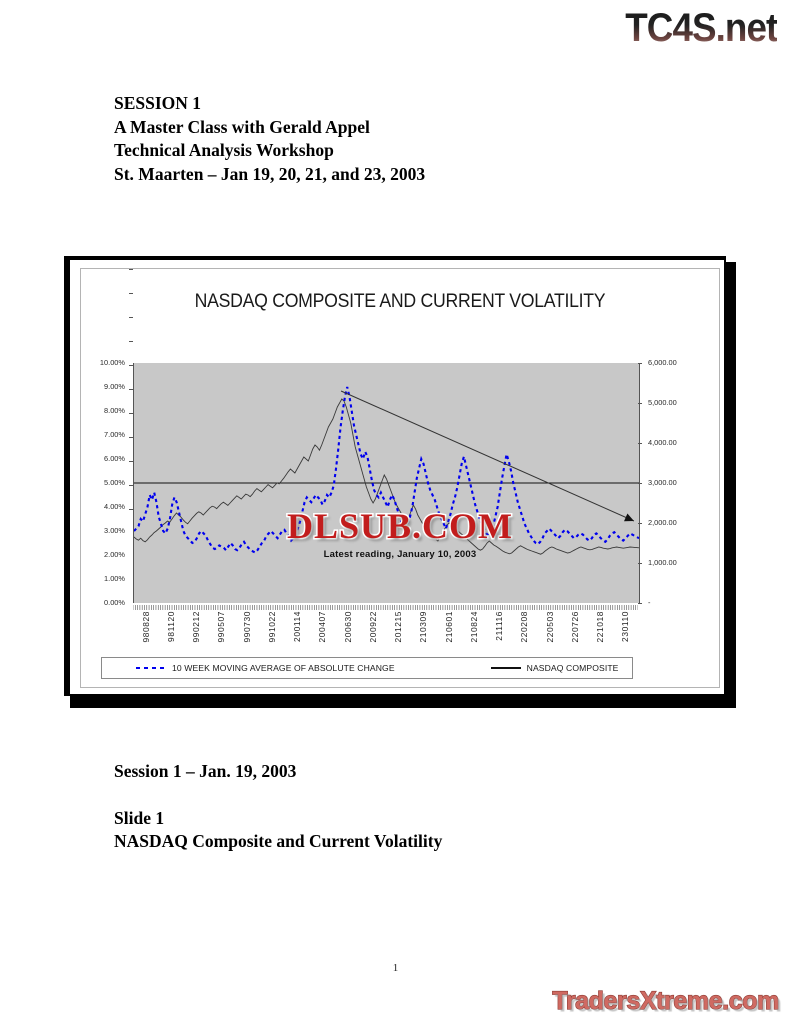 This screenshot has height=1024, width=791. What do you see at coordinates (114, 578) in the screenshot?
I see `y-axis-left-tick: 1.00%` at bounding box center [114, 578].